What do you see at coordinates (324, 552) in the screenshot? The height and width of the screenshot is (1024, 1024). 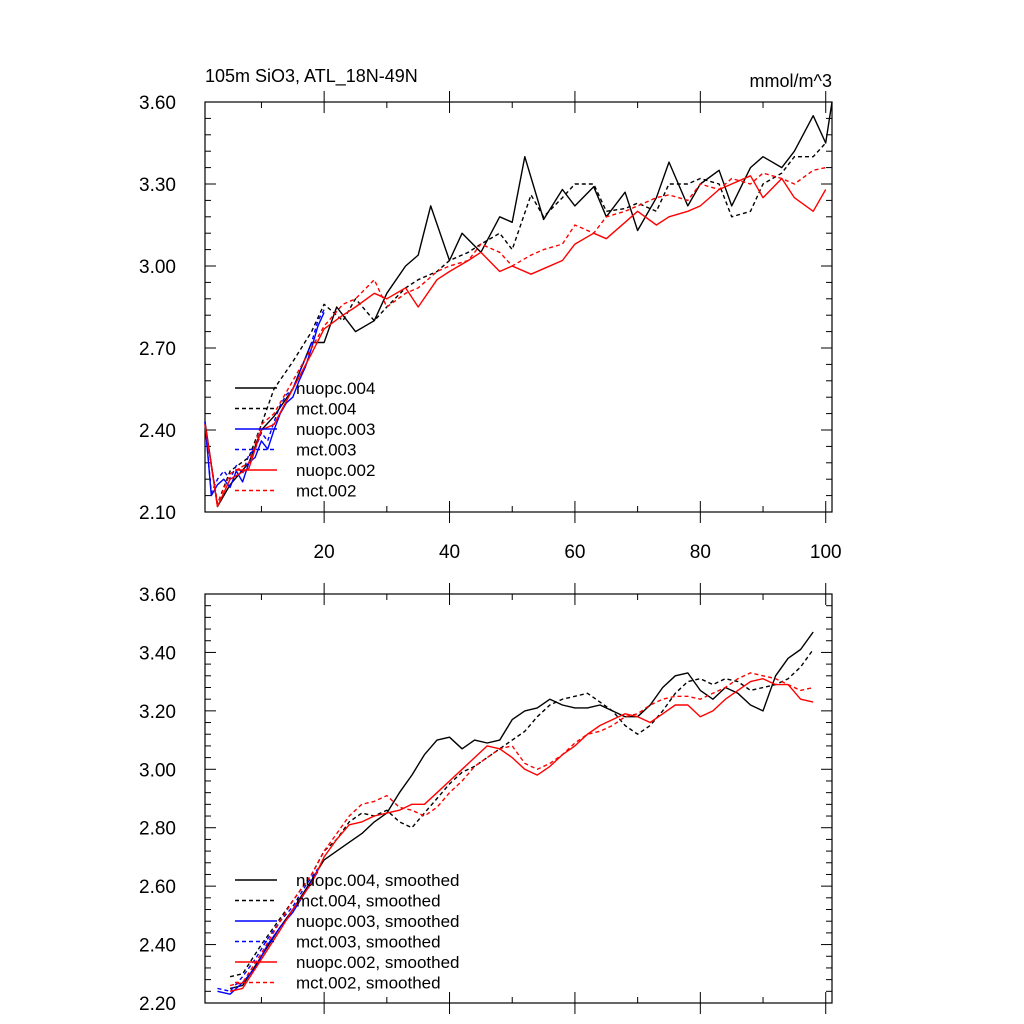 I see `x-tick-label: 20` at bounding box center [324, 552].